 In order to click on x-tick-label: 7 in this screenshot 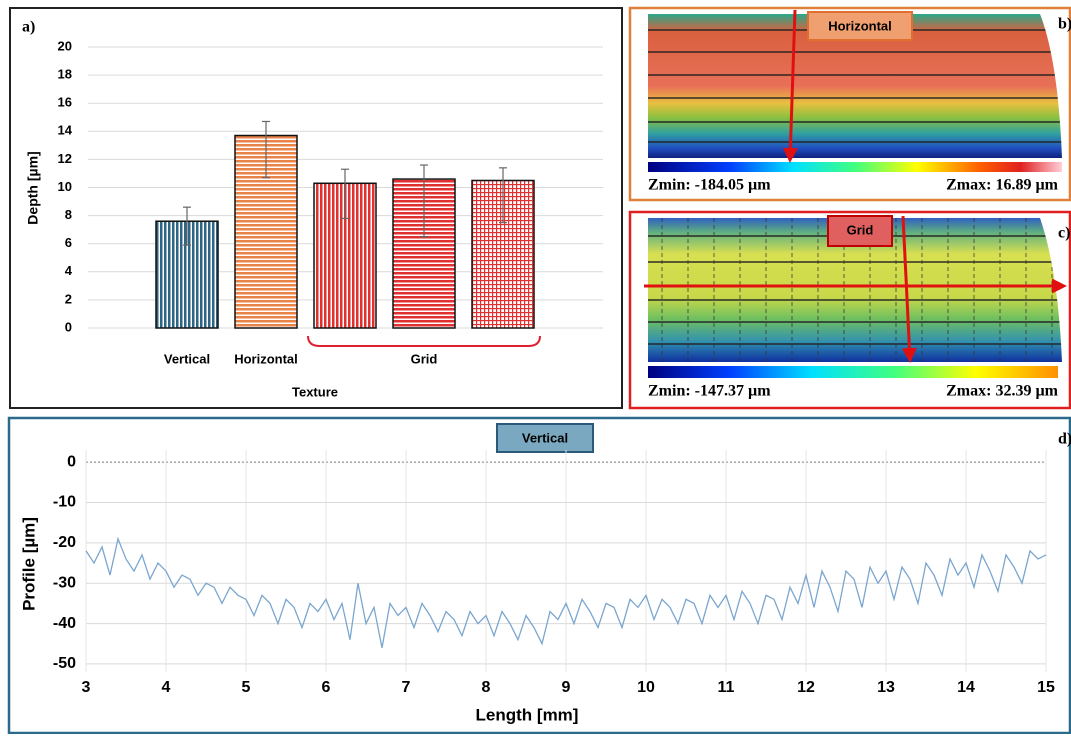, I will do `click(406, 687)`.